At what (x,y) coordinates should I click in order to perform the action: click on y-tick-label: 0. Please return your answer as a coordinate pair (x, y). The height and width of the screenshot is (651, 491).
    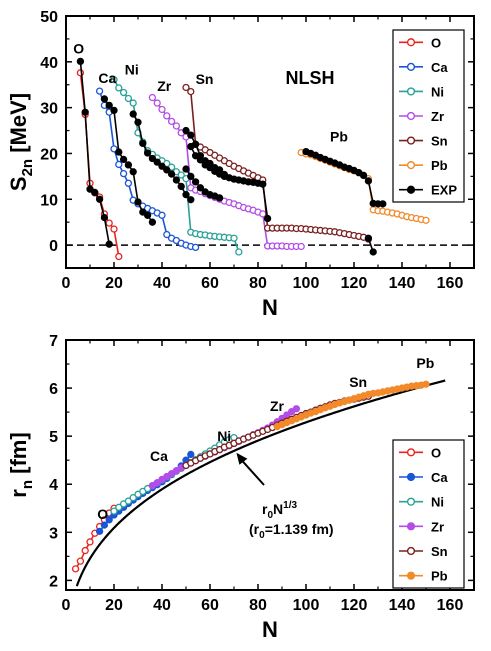
    Looking at the image, I should click on (53, 246).